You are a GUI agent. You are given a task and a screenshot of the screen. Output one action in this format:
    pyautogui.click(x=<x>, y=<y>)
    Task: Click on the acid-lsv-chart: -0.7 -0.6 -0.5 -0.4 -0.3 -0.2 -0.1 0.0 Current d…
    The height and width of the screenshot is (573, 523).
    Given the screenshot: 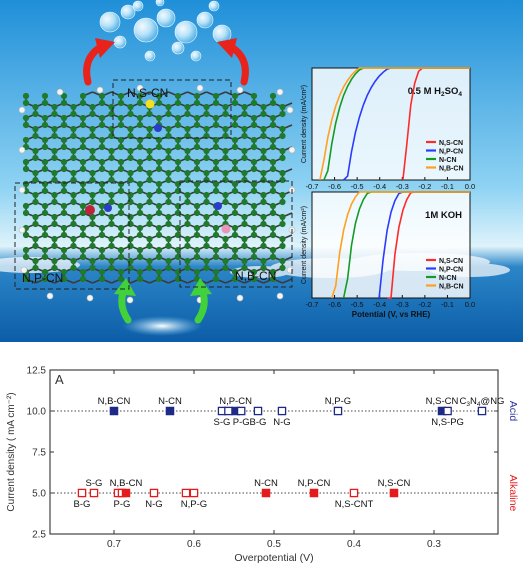 What is the action you would take?
    pyautogui.click(x=388, y=129)
    